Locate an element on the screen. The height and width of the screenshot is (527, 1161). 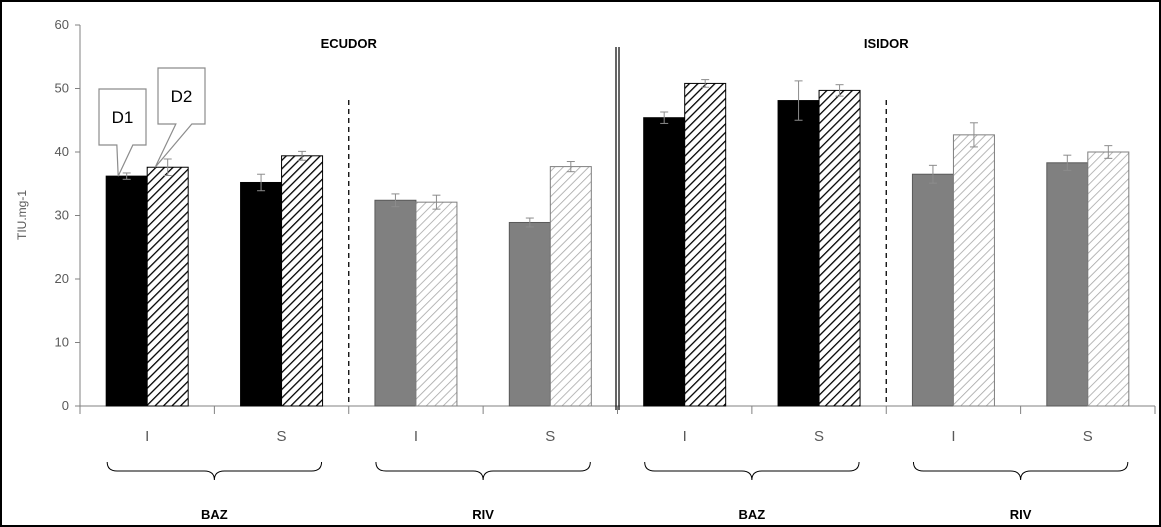
y-tick-label: 60 is located at coordinates (62, 24).